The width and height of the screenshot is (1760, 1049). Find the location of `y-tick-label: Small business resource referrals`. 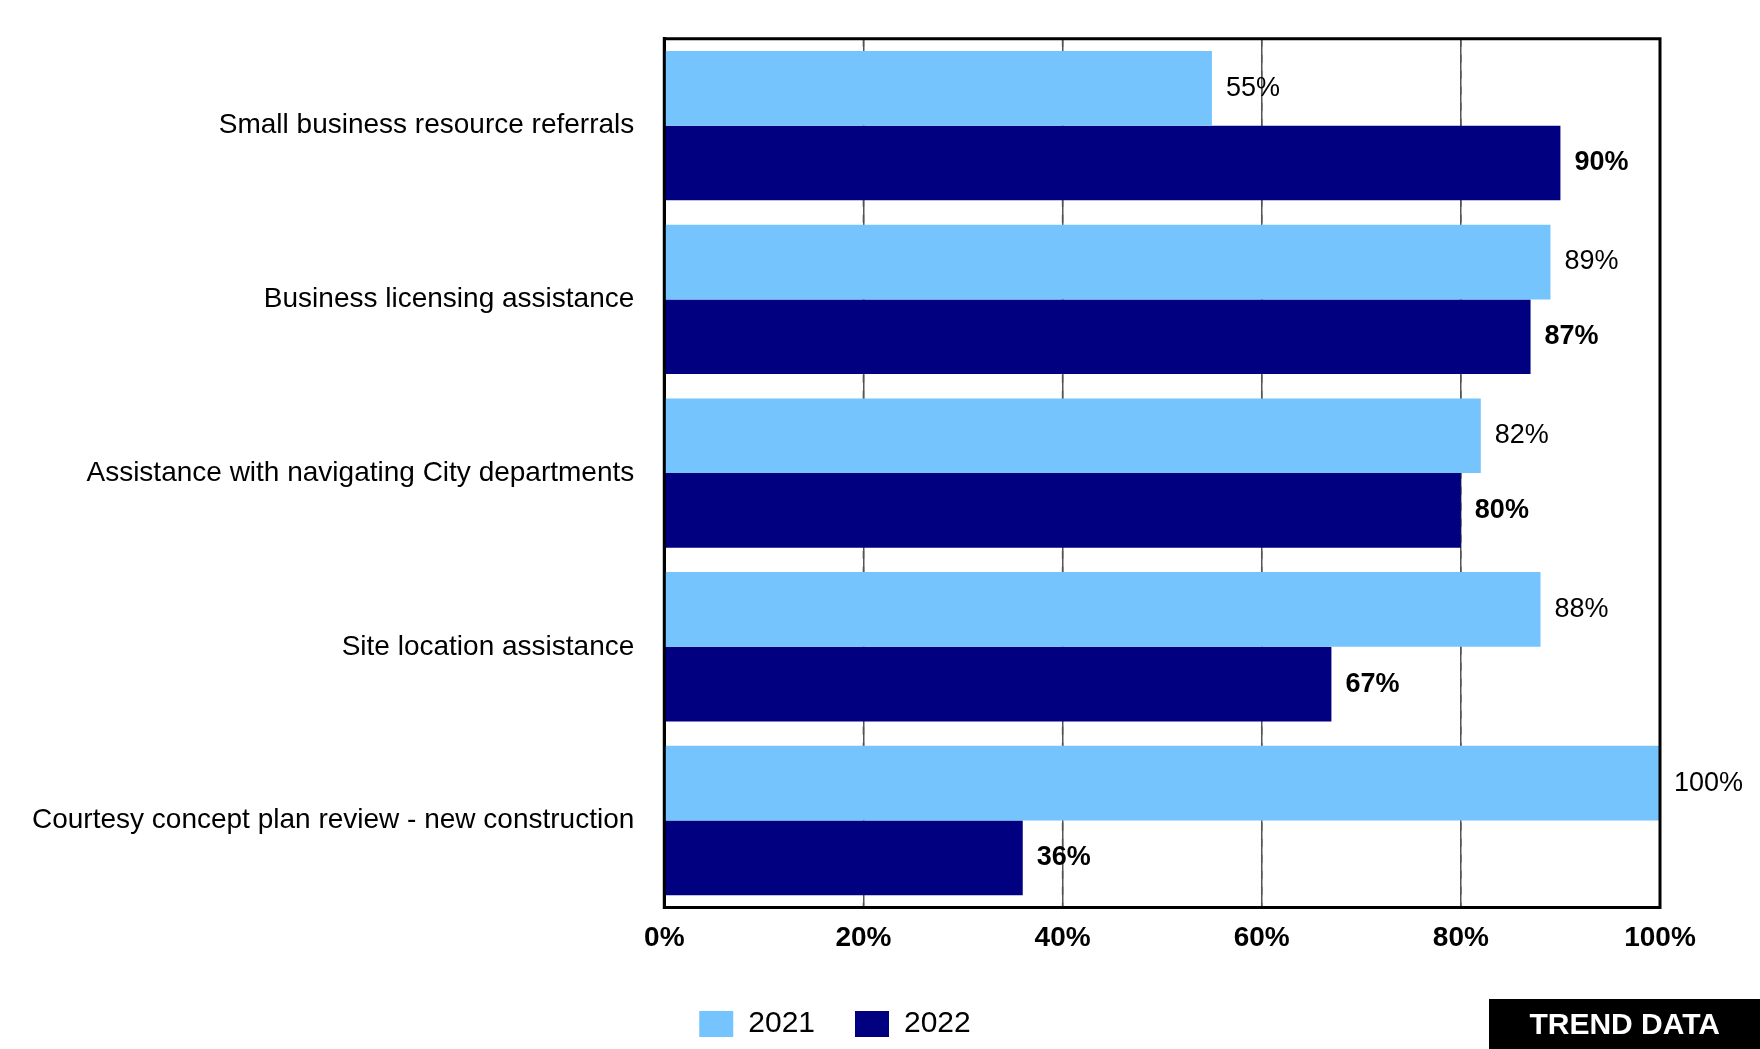

y-tick-label: Small business resource referrals is located at coordinates (426, 124).